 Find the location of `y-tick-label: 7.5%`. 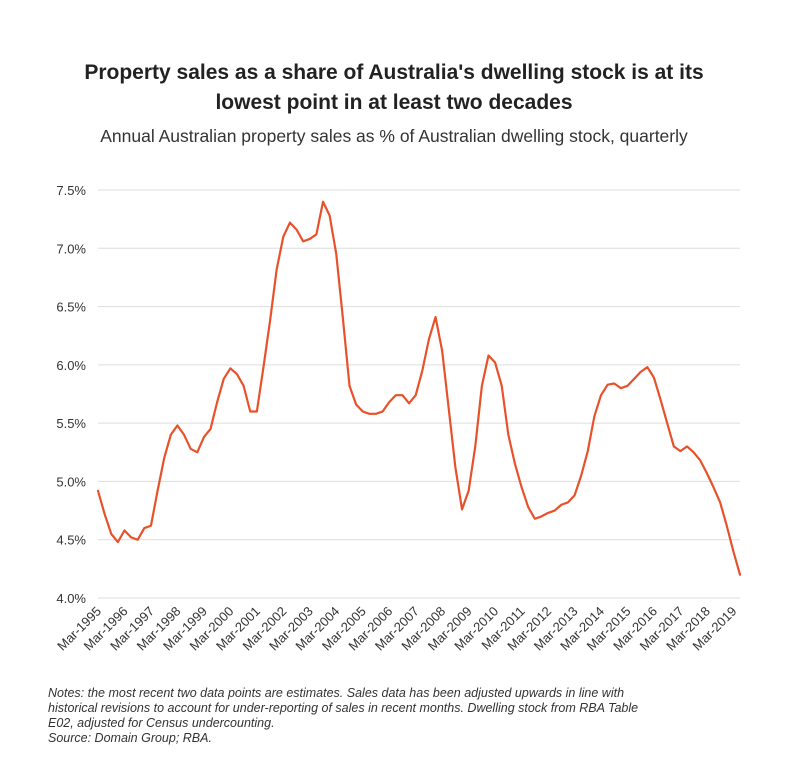

y-tick-label: 7.5% is located at coordinates (71, 190).